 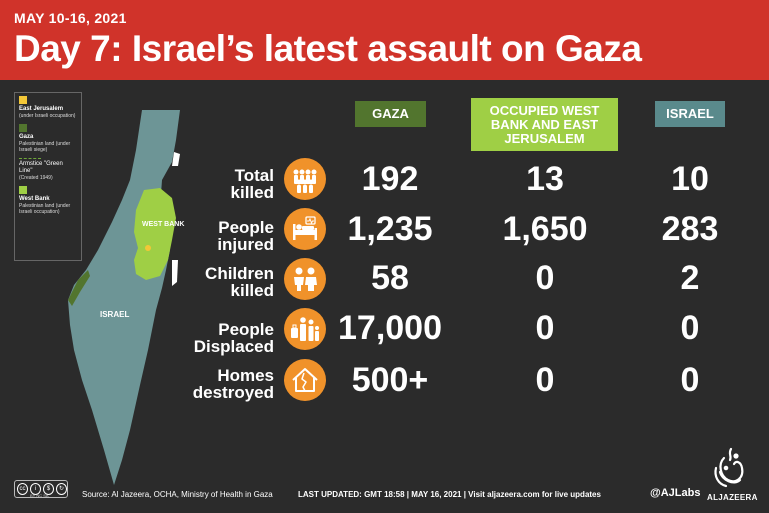 I want to click on west-bank-children-killed: 0, so click(x=545, y=278).